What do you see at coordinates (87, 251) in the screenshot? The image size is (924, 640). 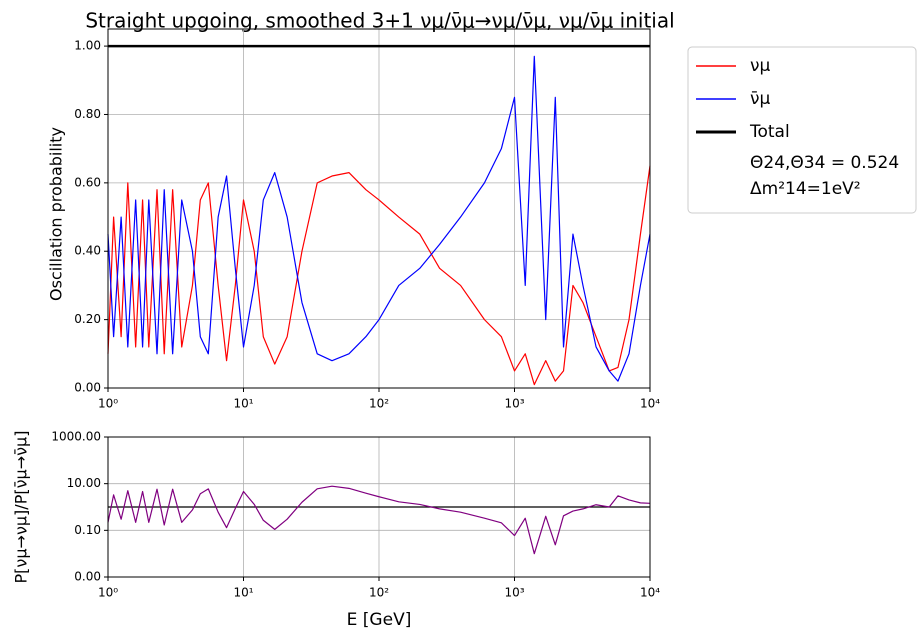 I see `y-tick-label: 0.40` at bounding box center [87, 251].